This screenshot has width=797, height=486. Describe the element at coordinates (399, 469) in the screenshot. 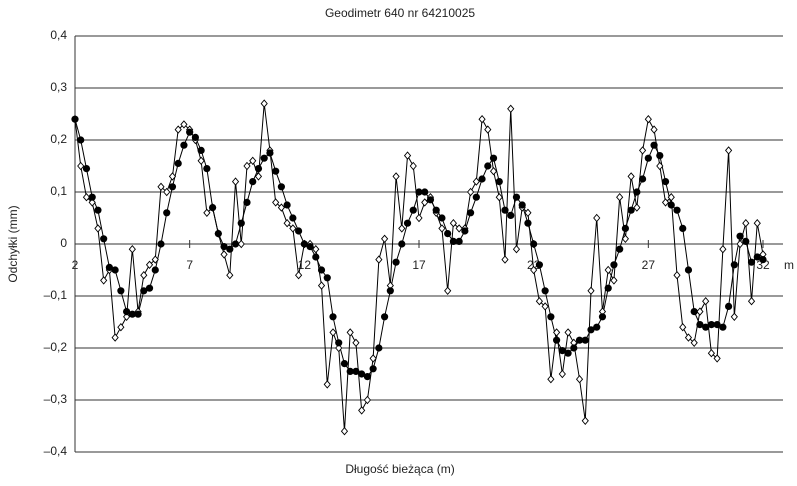

I see `x-axis-label: Długość bieżąca (m)` at that location.